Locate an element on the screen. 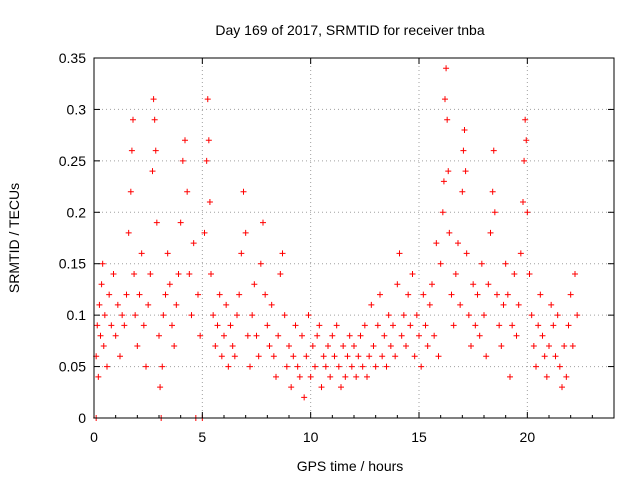  y-tick-label: 0.35 is located at coordinates (72, 58).